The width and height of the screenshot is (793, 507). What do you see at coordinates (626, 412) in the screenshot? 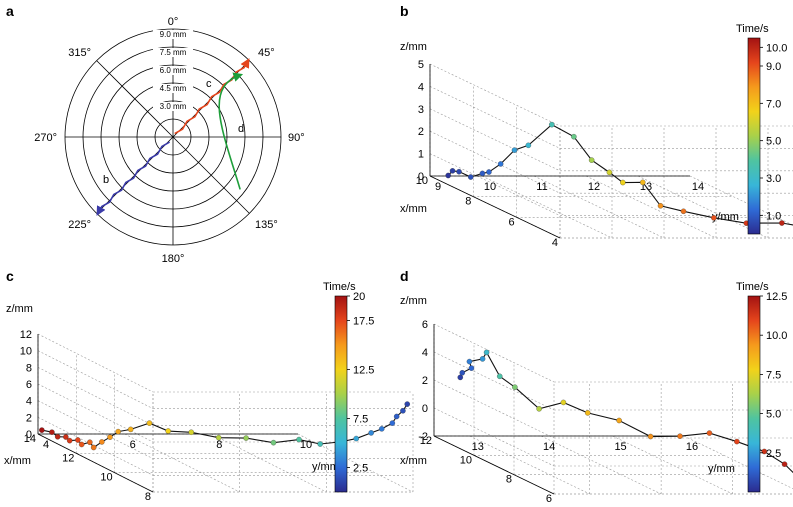
I see `trajectory-line` at bounding box center [626, 412].